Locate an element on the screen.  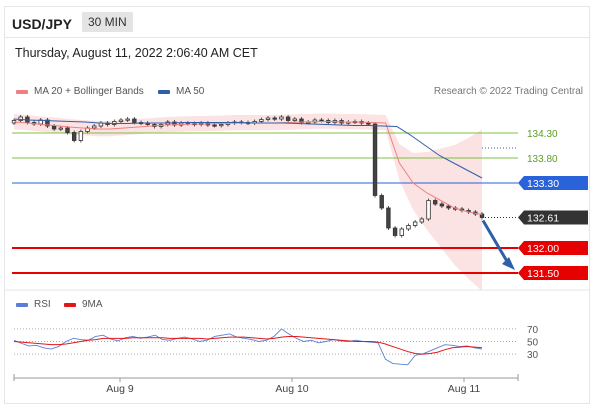
legend-rsi: RSI is located at coordinates (33, 304).